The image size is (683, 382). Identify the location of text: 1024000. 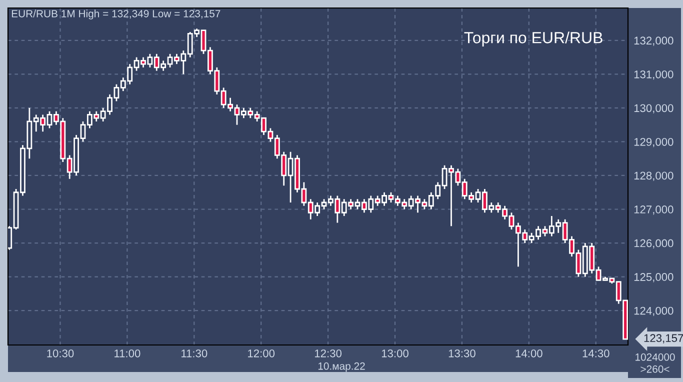
(655, 357).